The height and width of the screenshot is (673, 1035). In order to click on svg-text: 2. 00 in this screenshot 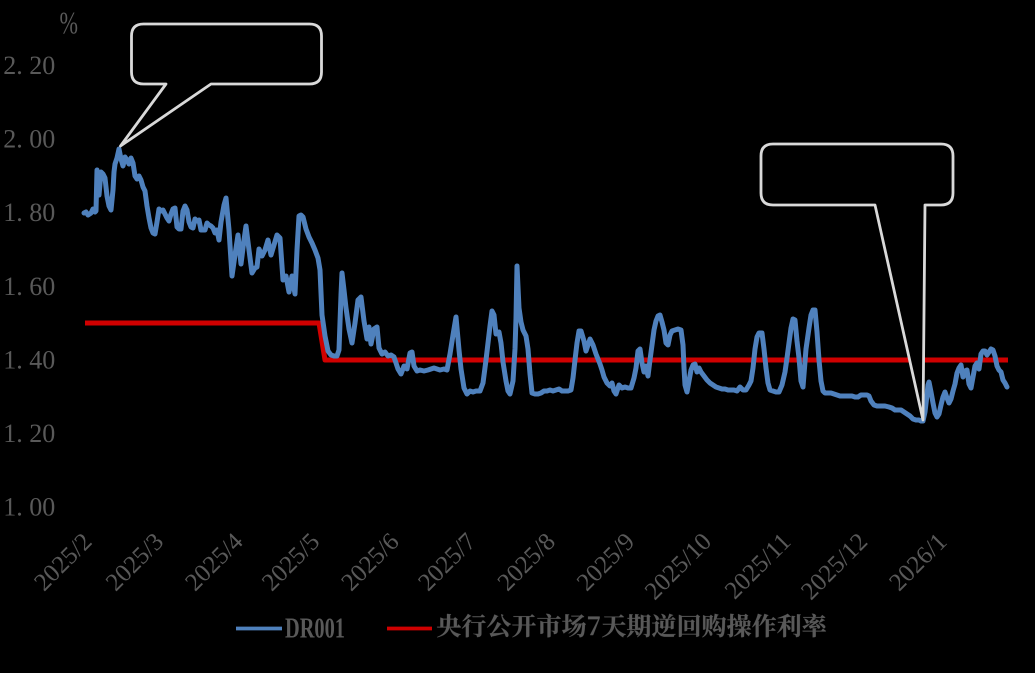, I will do `click(29, 139)`.